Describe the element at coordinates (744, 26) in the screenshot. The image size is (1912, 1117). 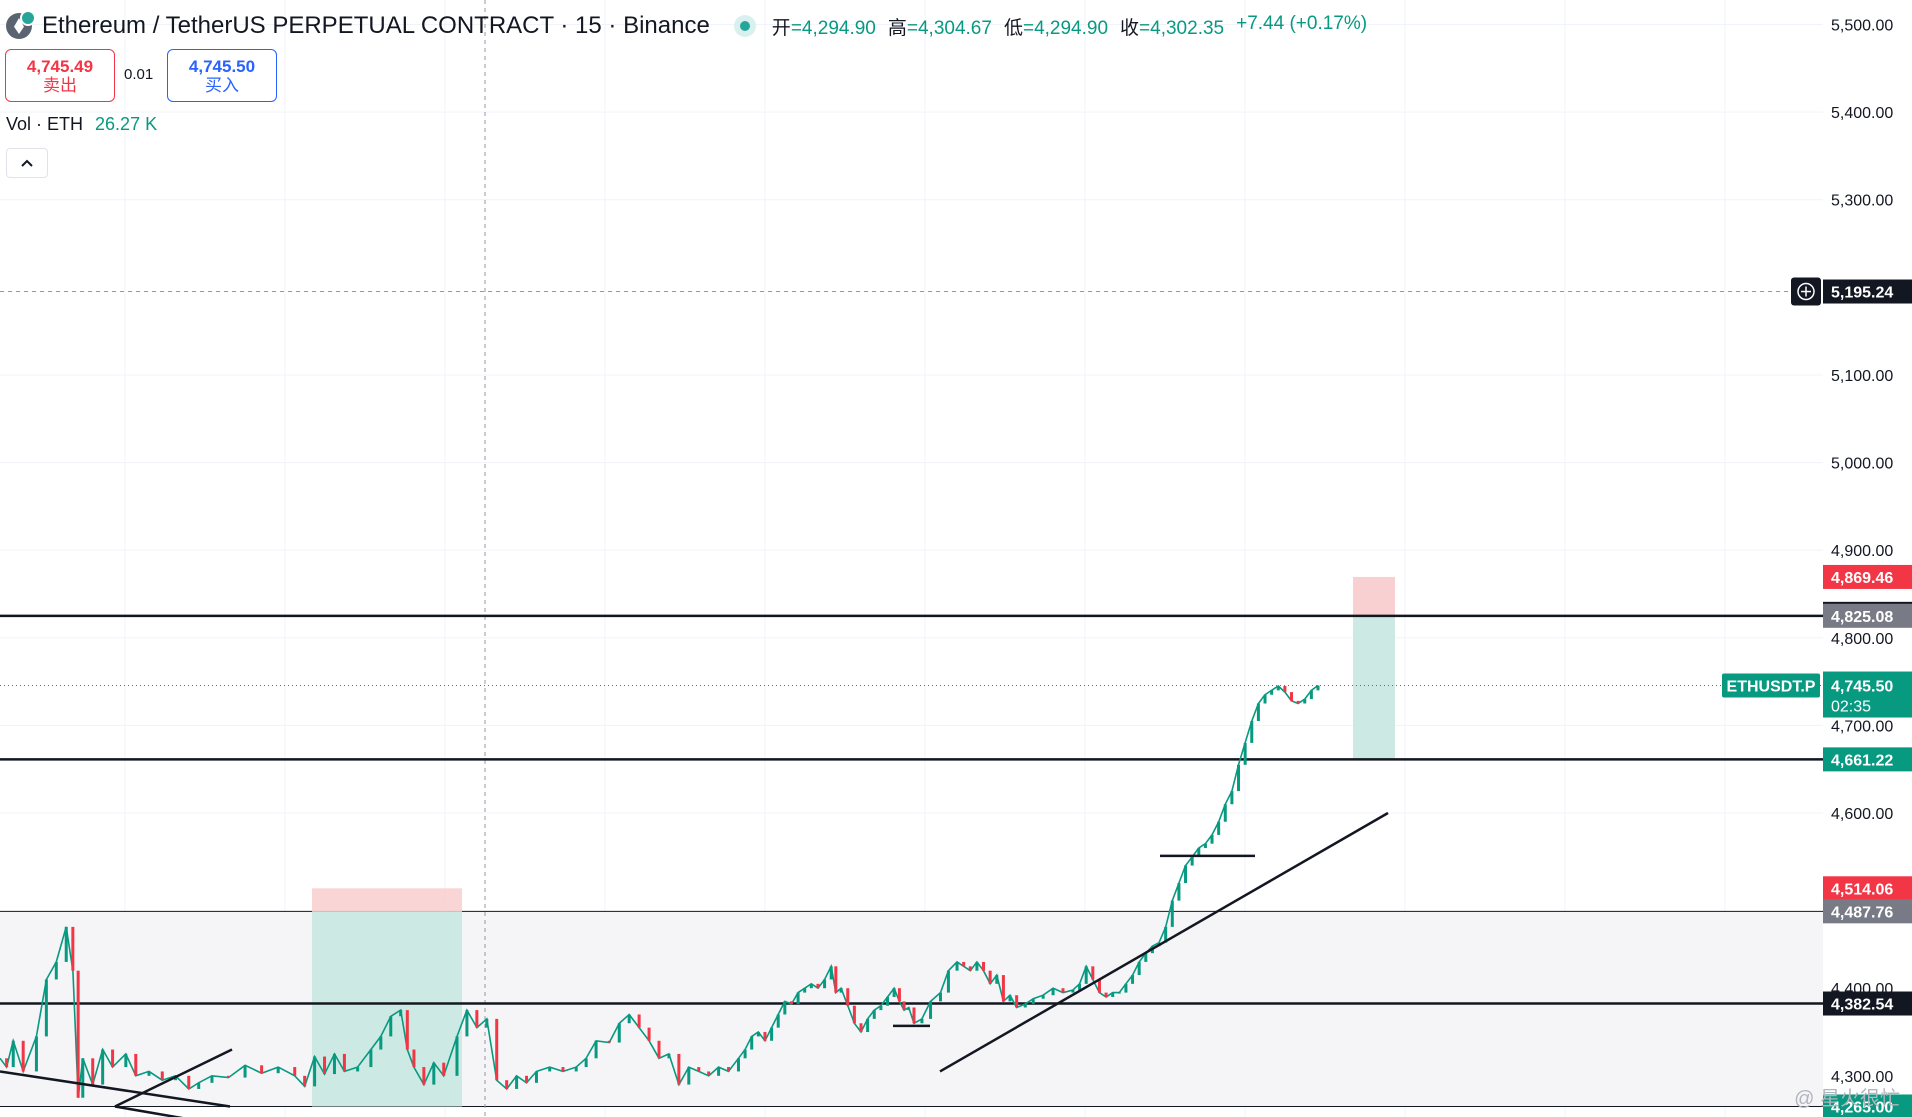
I see `market-status-icon` at that location.